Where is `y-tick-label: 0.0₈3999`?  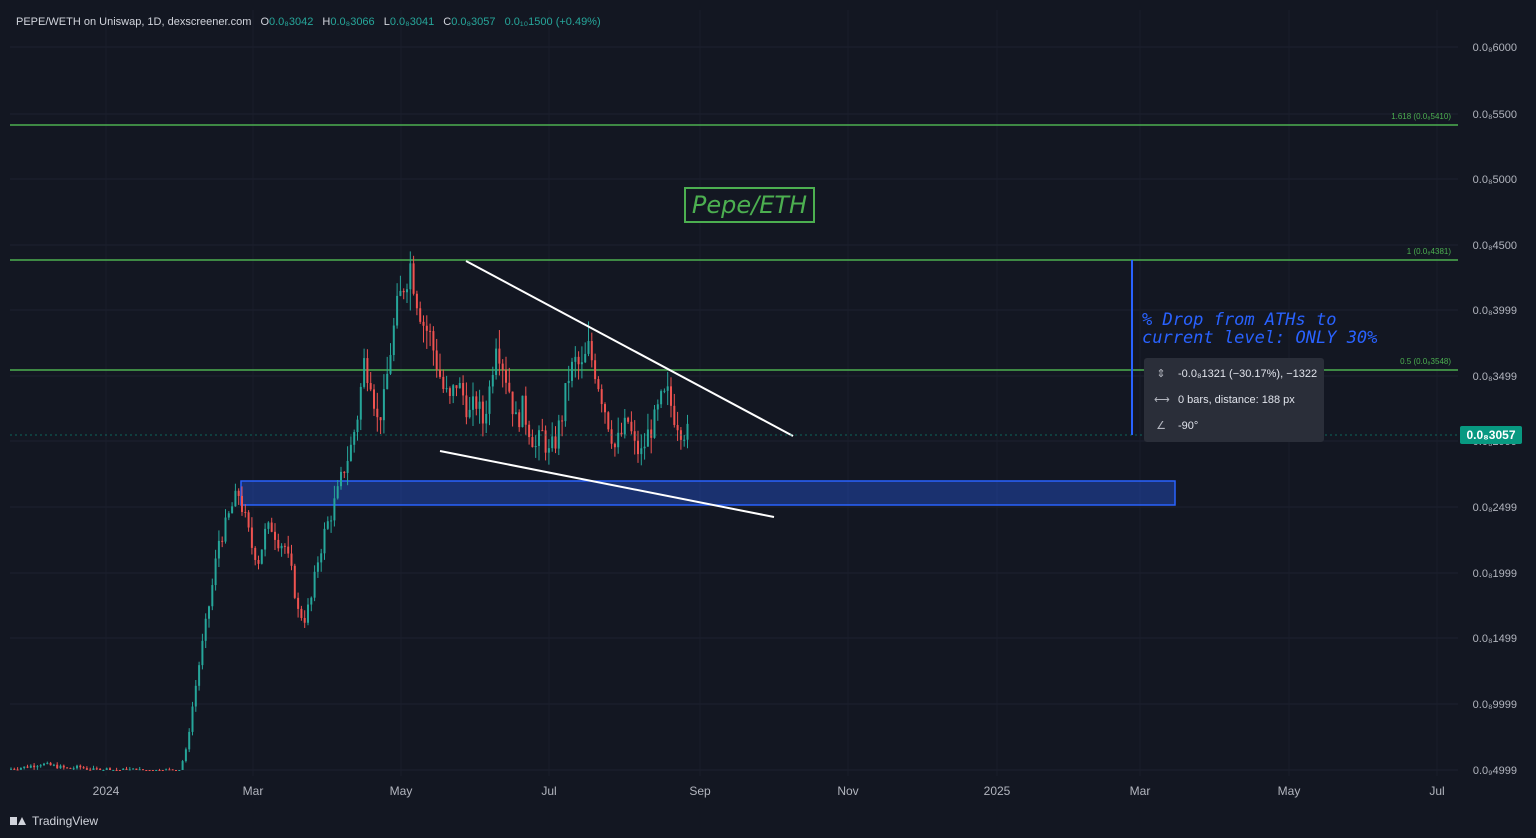 y-tick-label: 0.0₈3999 is located at coordinates (1495, 311).